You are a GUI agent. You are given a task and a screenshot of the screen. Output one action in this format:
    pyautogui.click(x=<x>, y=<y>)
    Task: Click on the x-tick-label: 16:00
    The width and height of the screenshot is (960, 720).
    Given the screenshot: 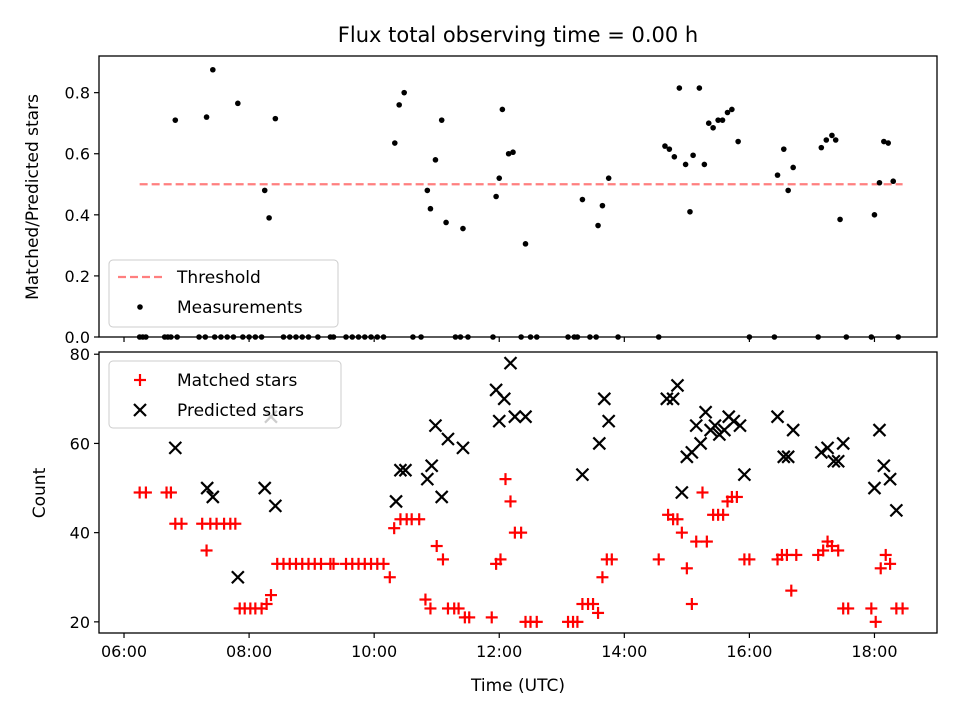 What is the action you would take?
    pyautogui.click(x=749, y=651)
    